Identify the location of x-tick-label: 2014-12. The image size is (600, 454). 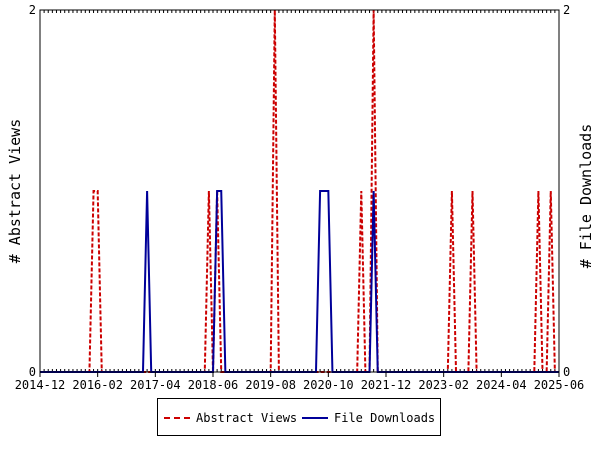
(40, 385).